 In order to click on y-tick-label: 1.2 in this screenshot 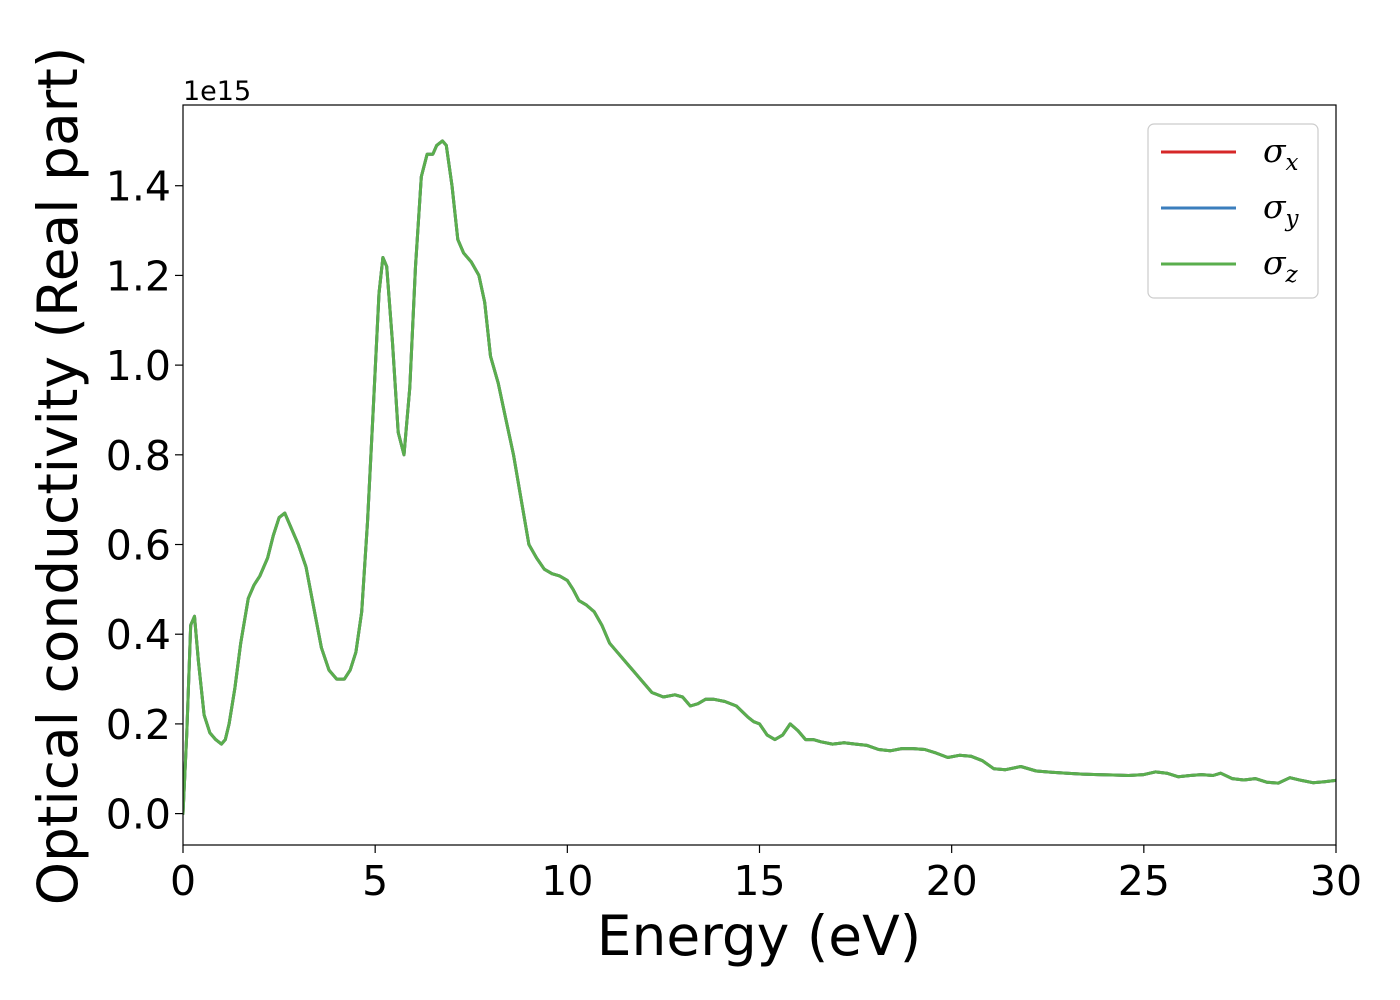, I will do `click(138, 276)`.